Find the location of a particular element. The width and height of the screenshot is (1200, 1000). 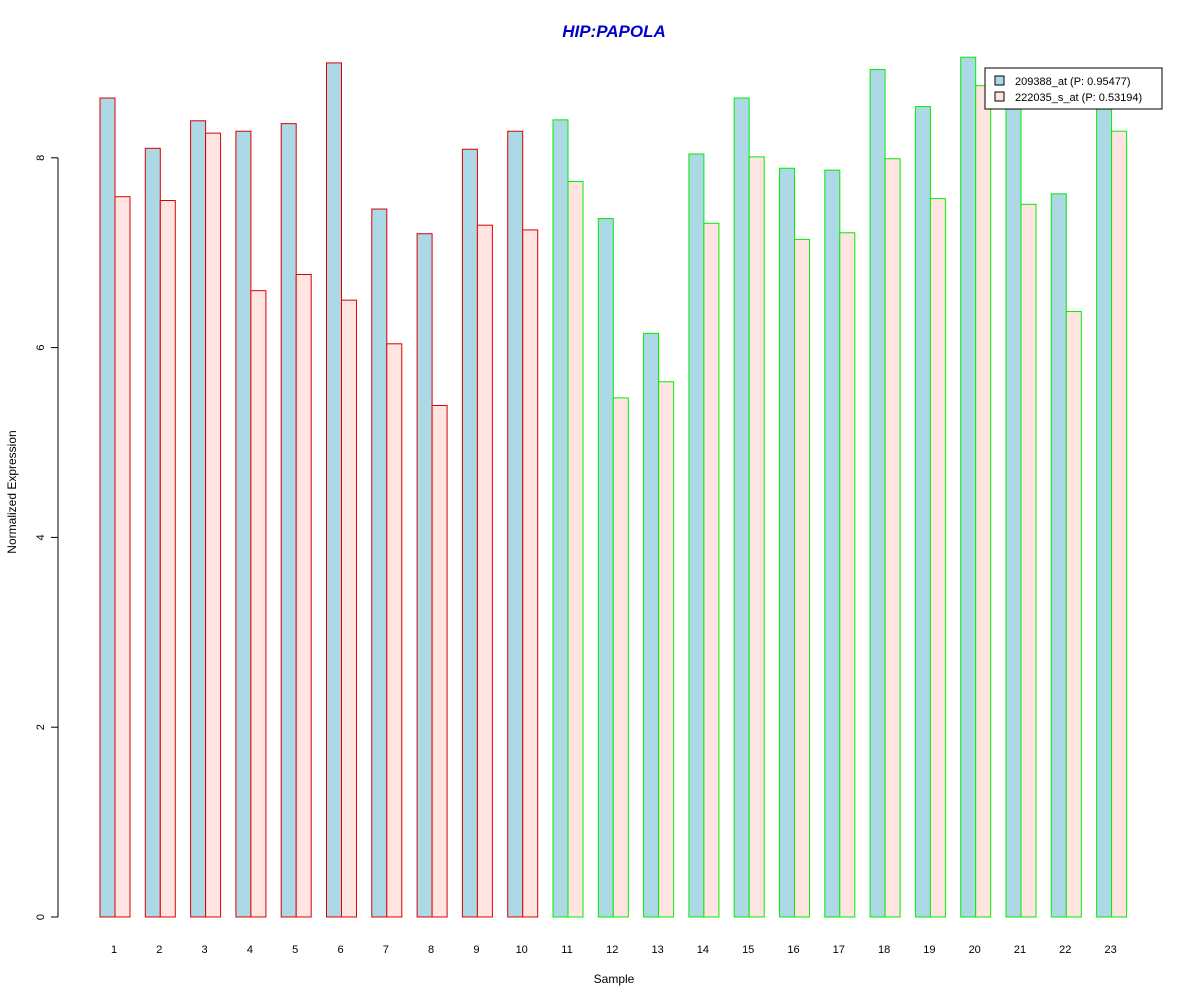

x-tick-label: 21 is located at coordinates (1020, 950).